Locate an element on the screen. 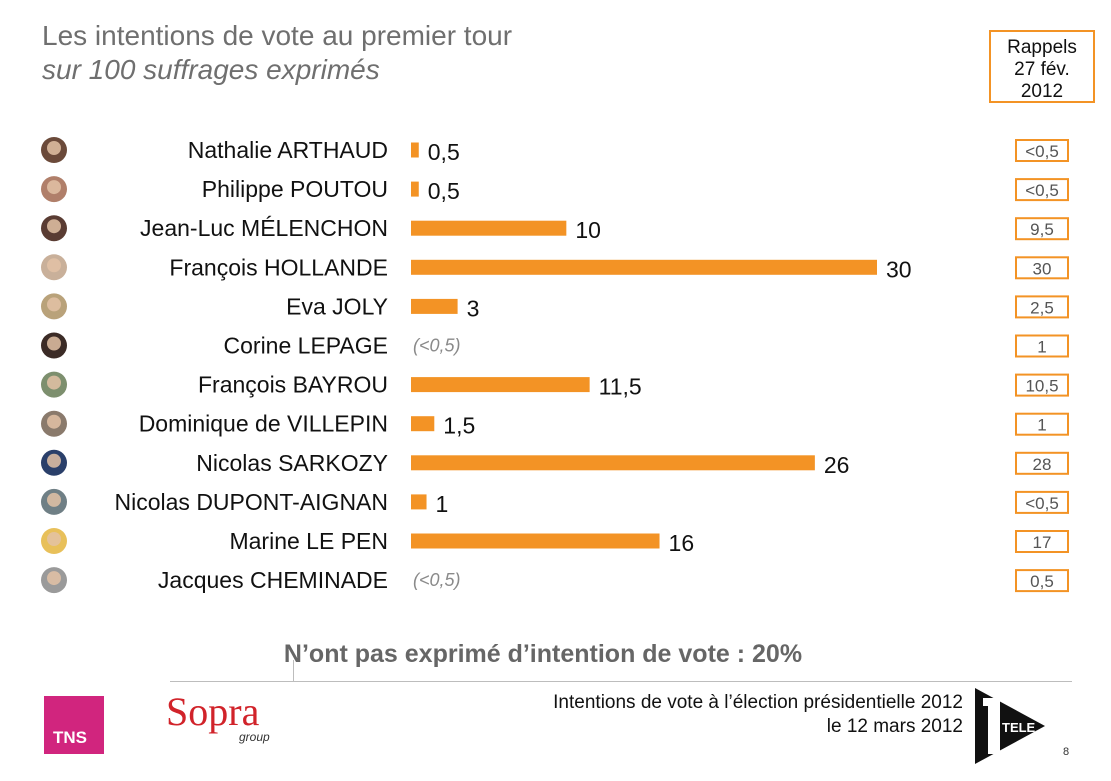  vote-value-label: 1,5 is located at coordinates (459, 426).